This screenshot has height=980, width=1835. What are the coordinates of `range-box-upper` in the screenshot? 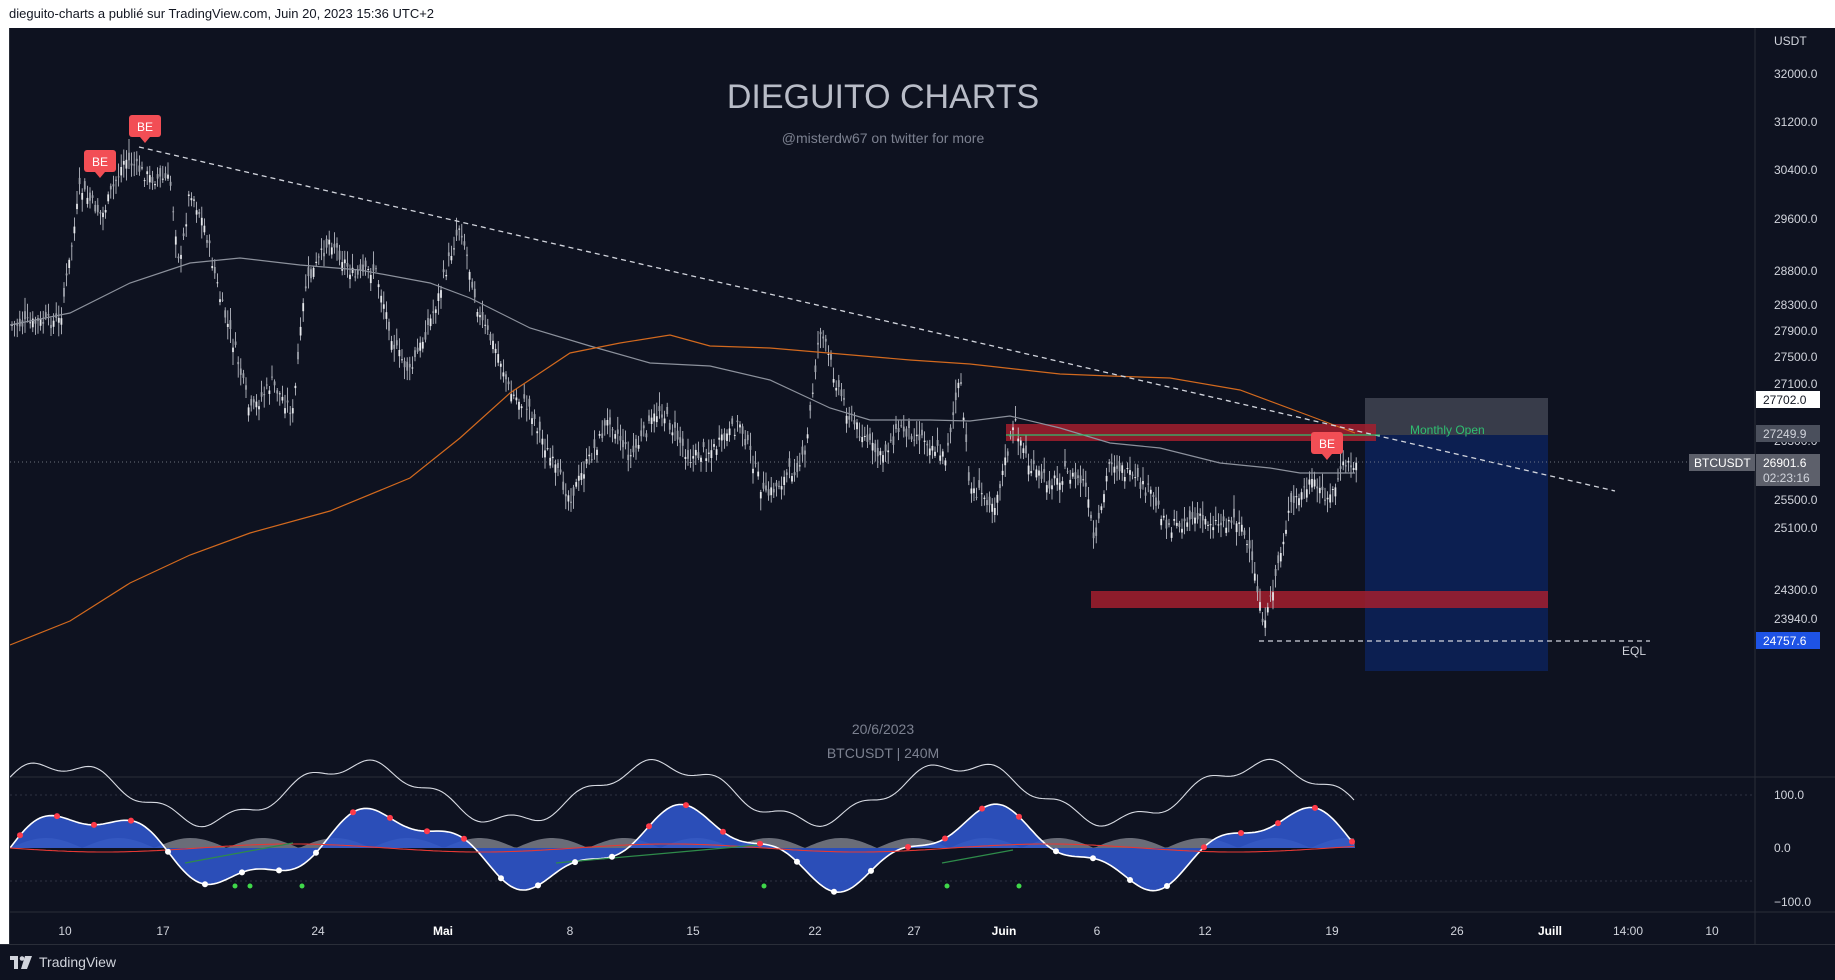 It's located at (1456, 416).